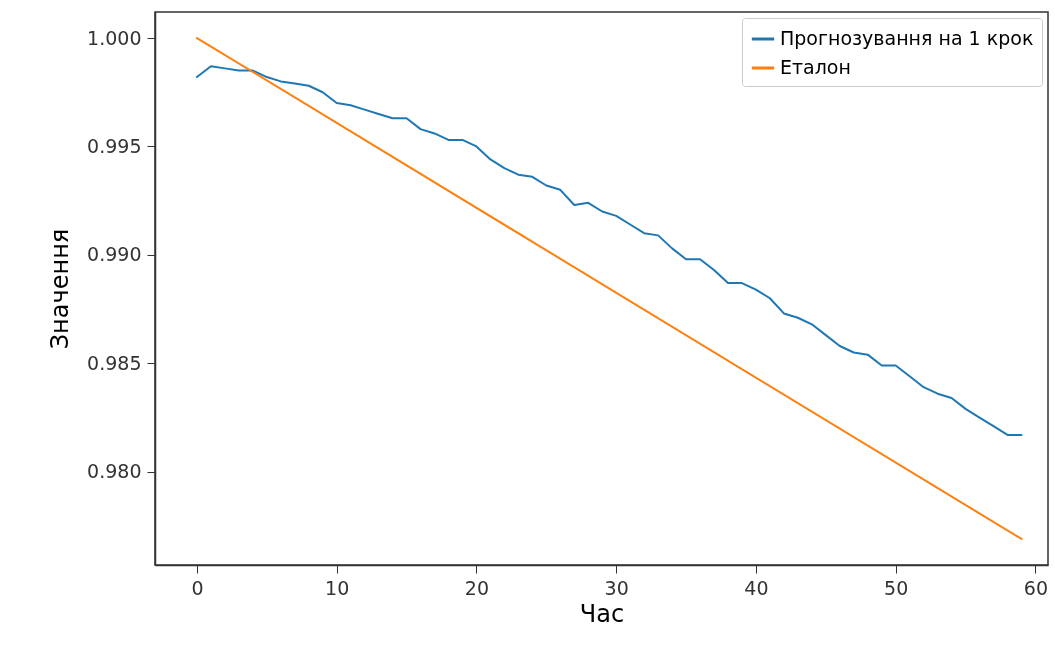  I want to click on y-tick-label: 0.995, so click(114, 145).